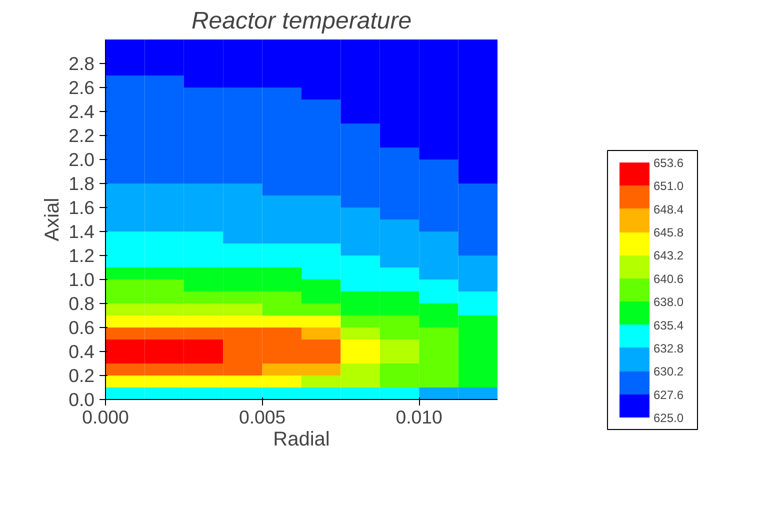 The width and height of the screenshot is (764, 516). What do you see at coordinates (419, 417) in the screenshot?
I see `x-tick-label: 0.010` at bounding box center [419, 417].